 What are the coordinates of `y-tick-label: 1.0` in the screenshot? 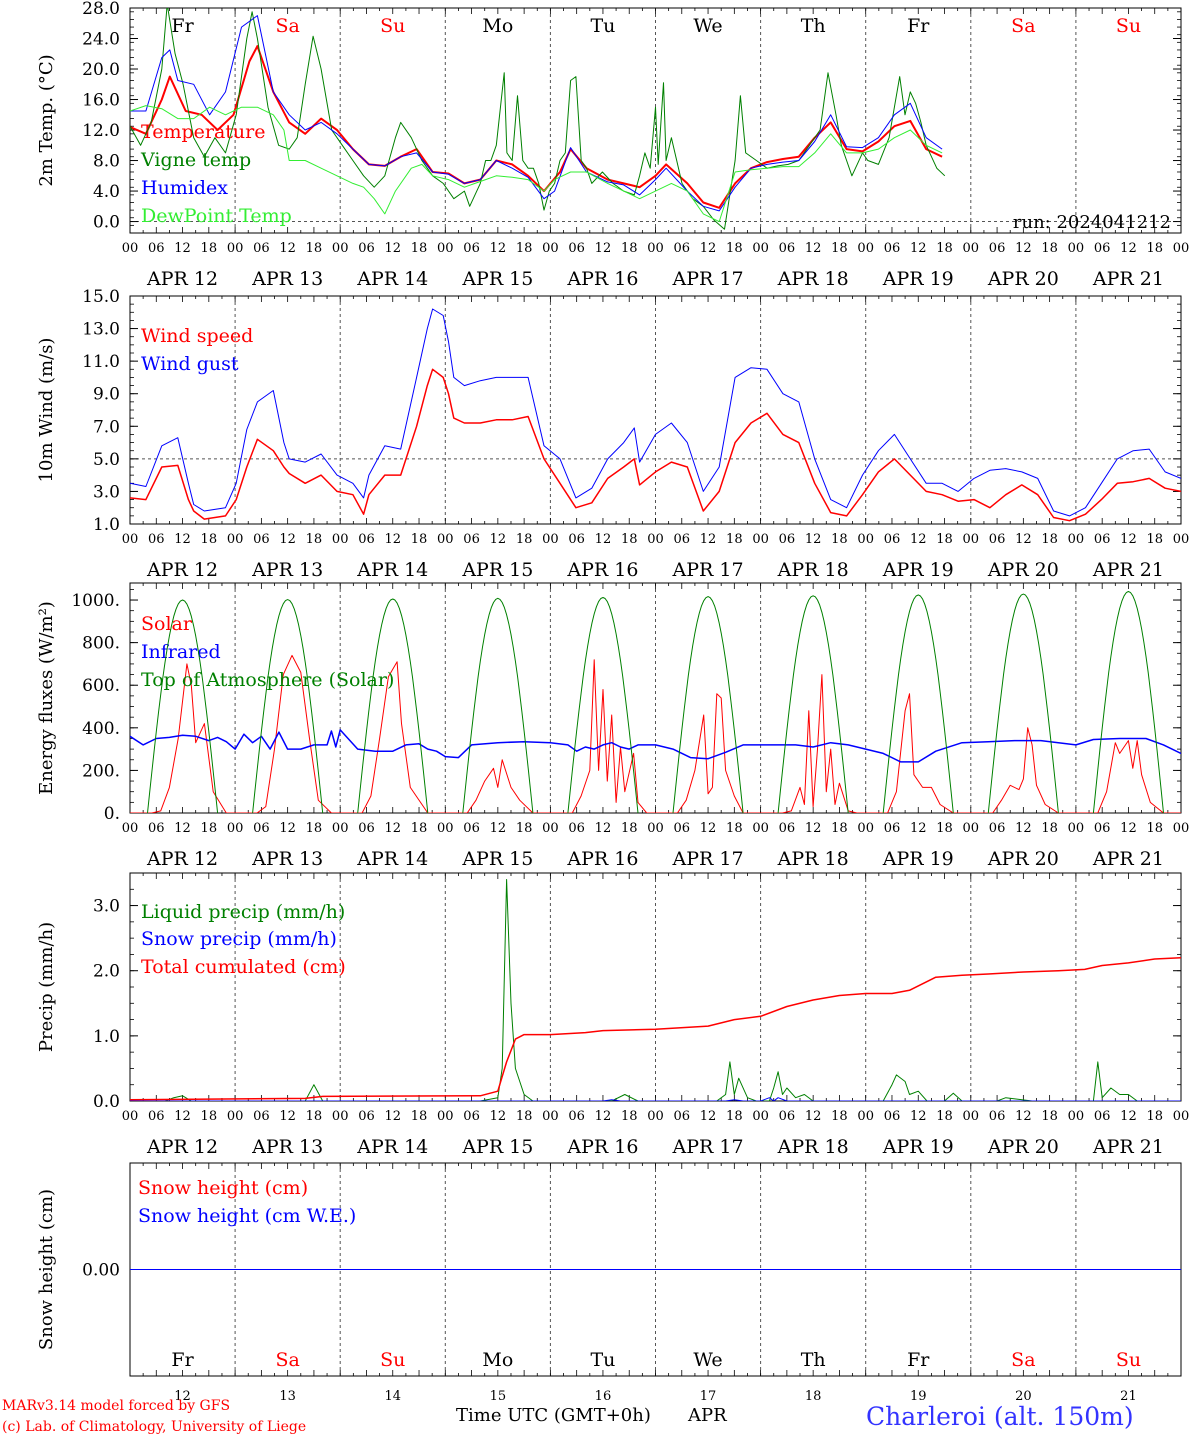 It's located at (106, 1037).